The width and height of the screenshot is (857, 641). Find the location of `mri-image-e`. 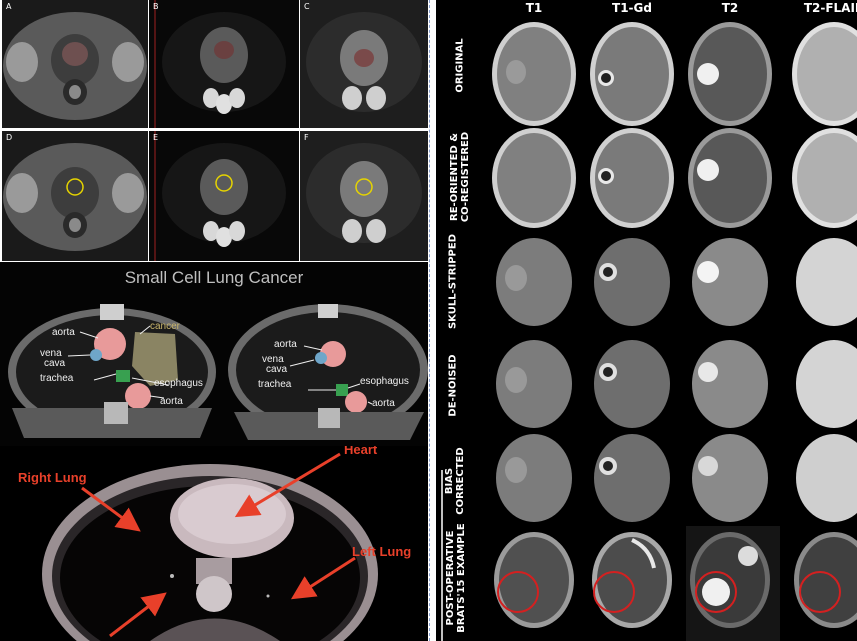

mri-image-e is located at coordinates (224, 196).